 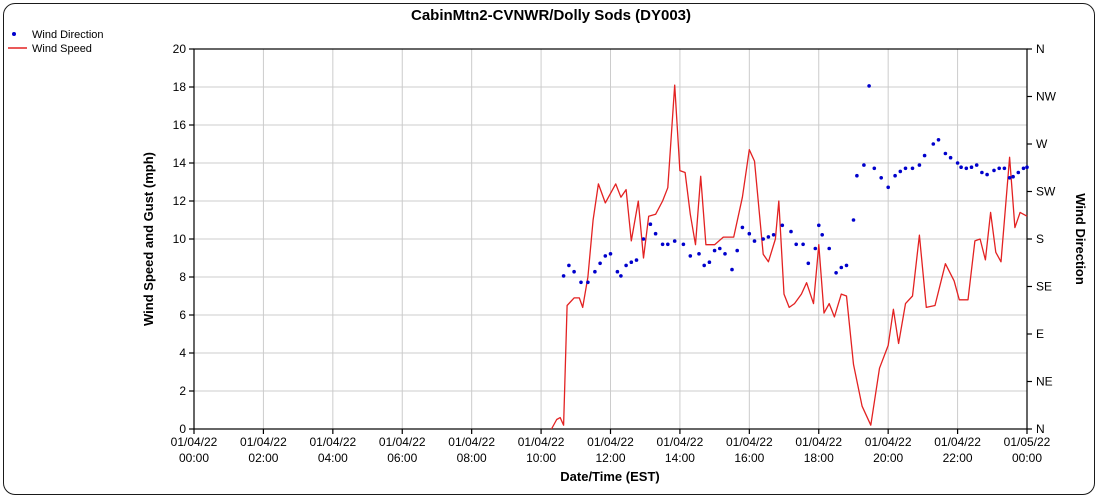 I want to click on x-axis-tick-label-time: 18:00, so click(x=819, y=458).